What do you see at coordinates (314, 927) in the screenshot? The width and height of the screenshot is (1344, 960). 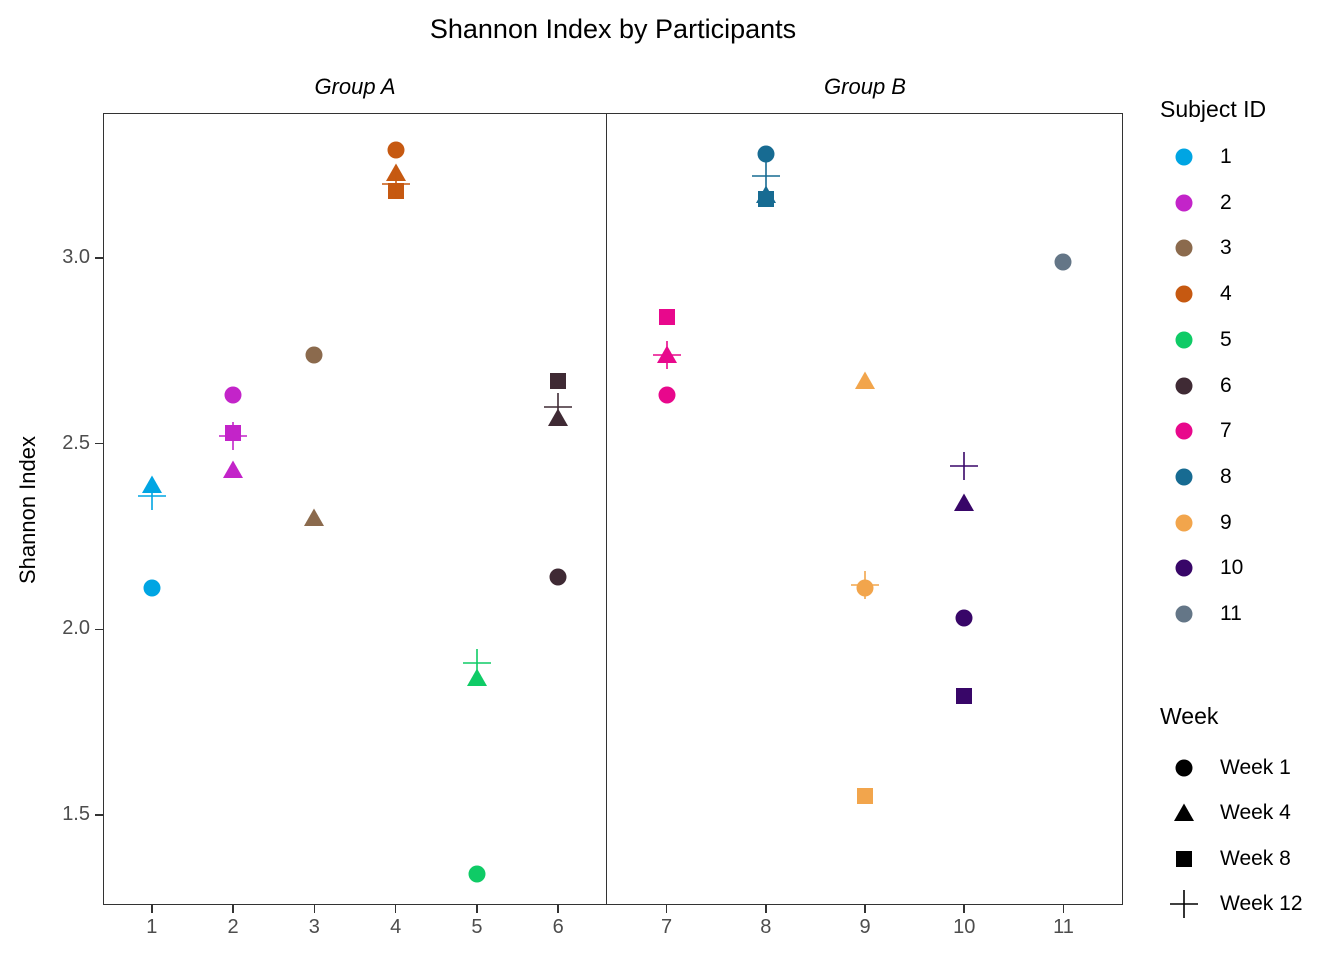 I see `x-tick-label: 3` at bounding box center [314, 927].